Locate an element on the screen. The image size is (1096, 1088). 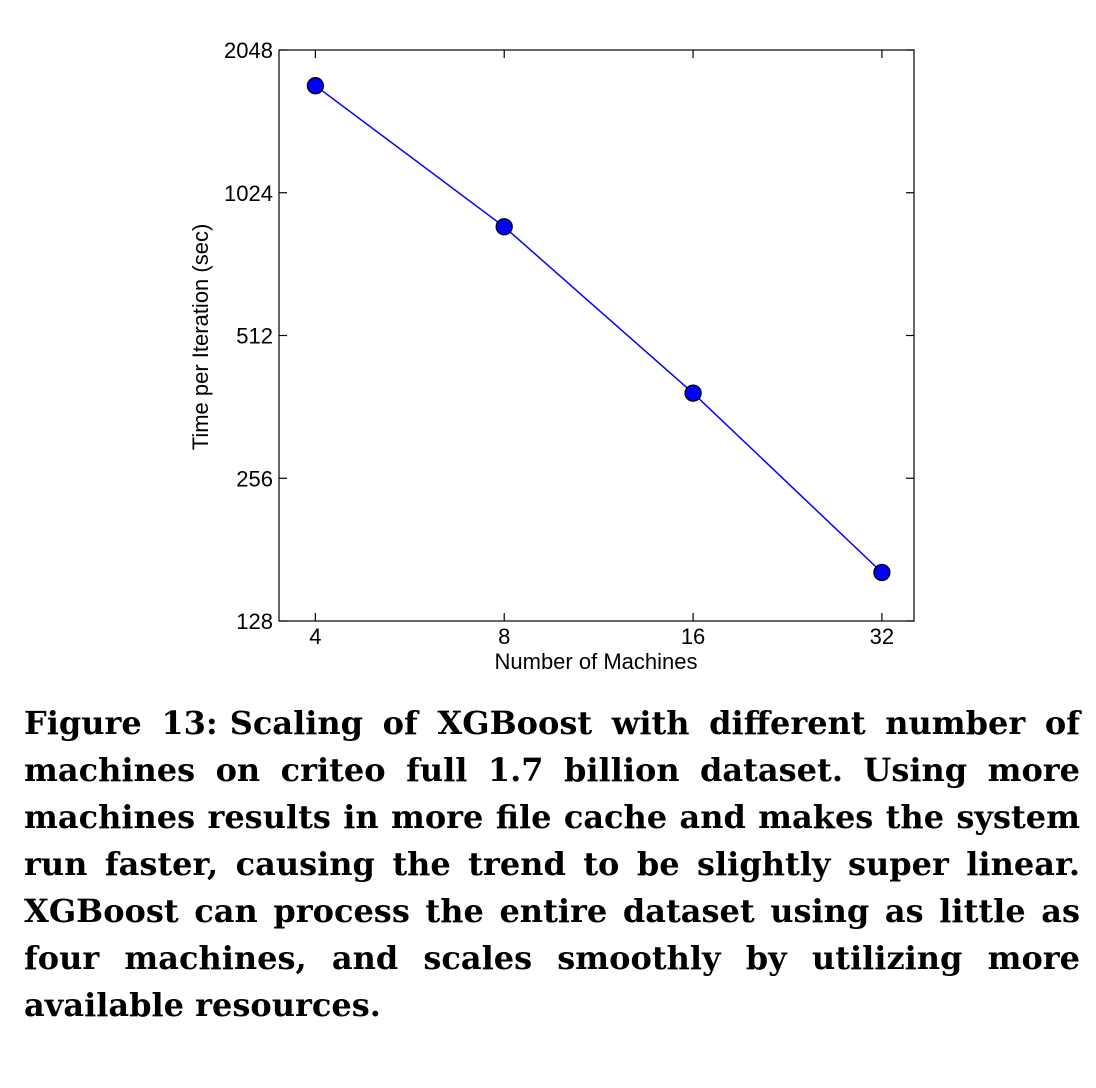
y-tick-labels: 128 256 512 1024 2048 is located at coordinates (248, 336).